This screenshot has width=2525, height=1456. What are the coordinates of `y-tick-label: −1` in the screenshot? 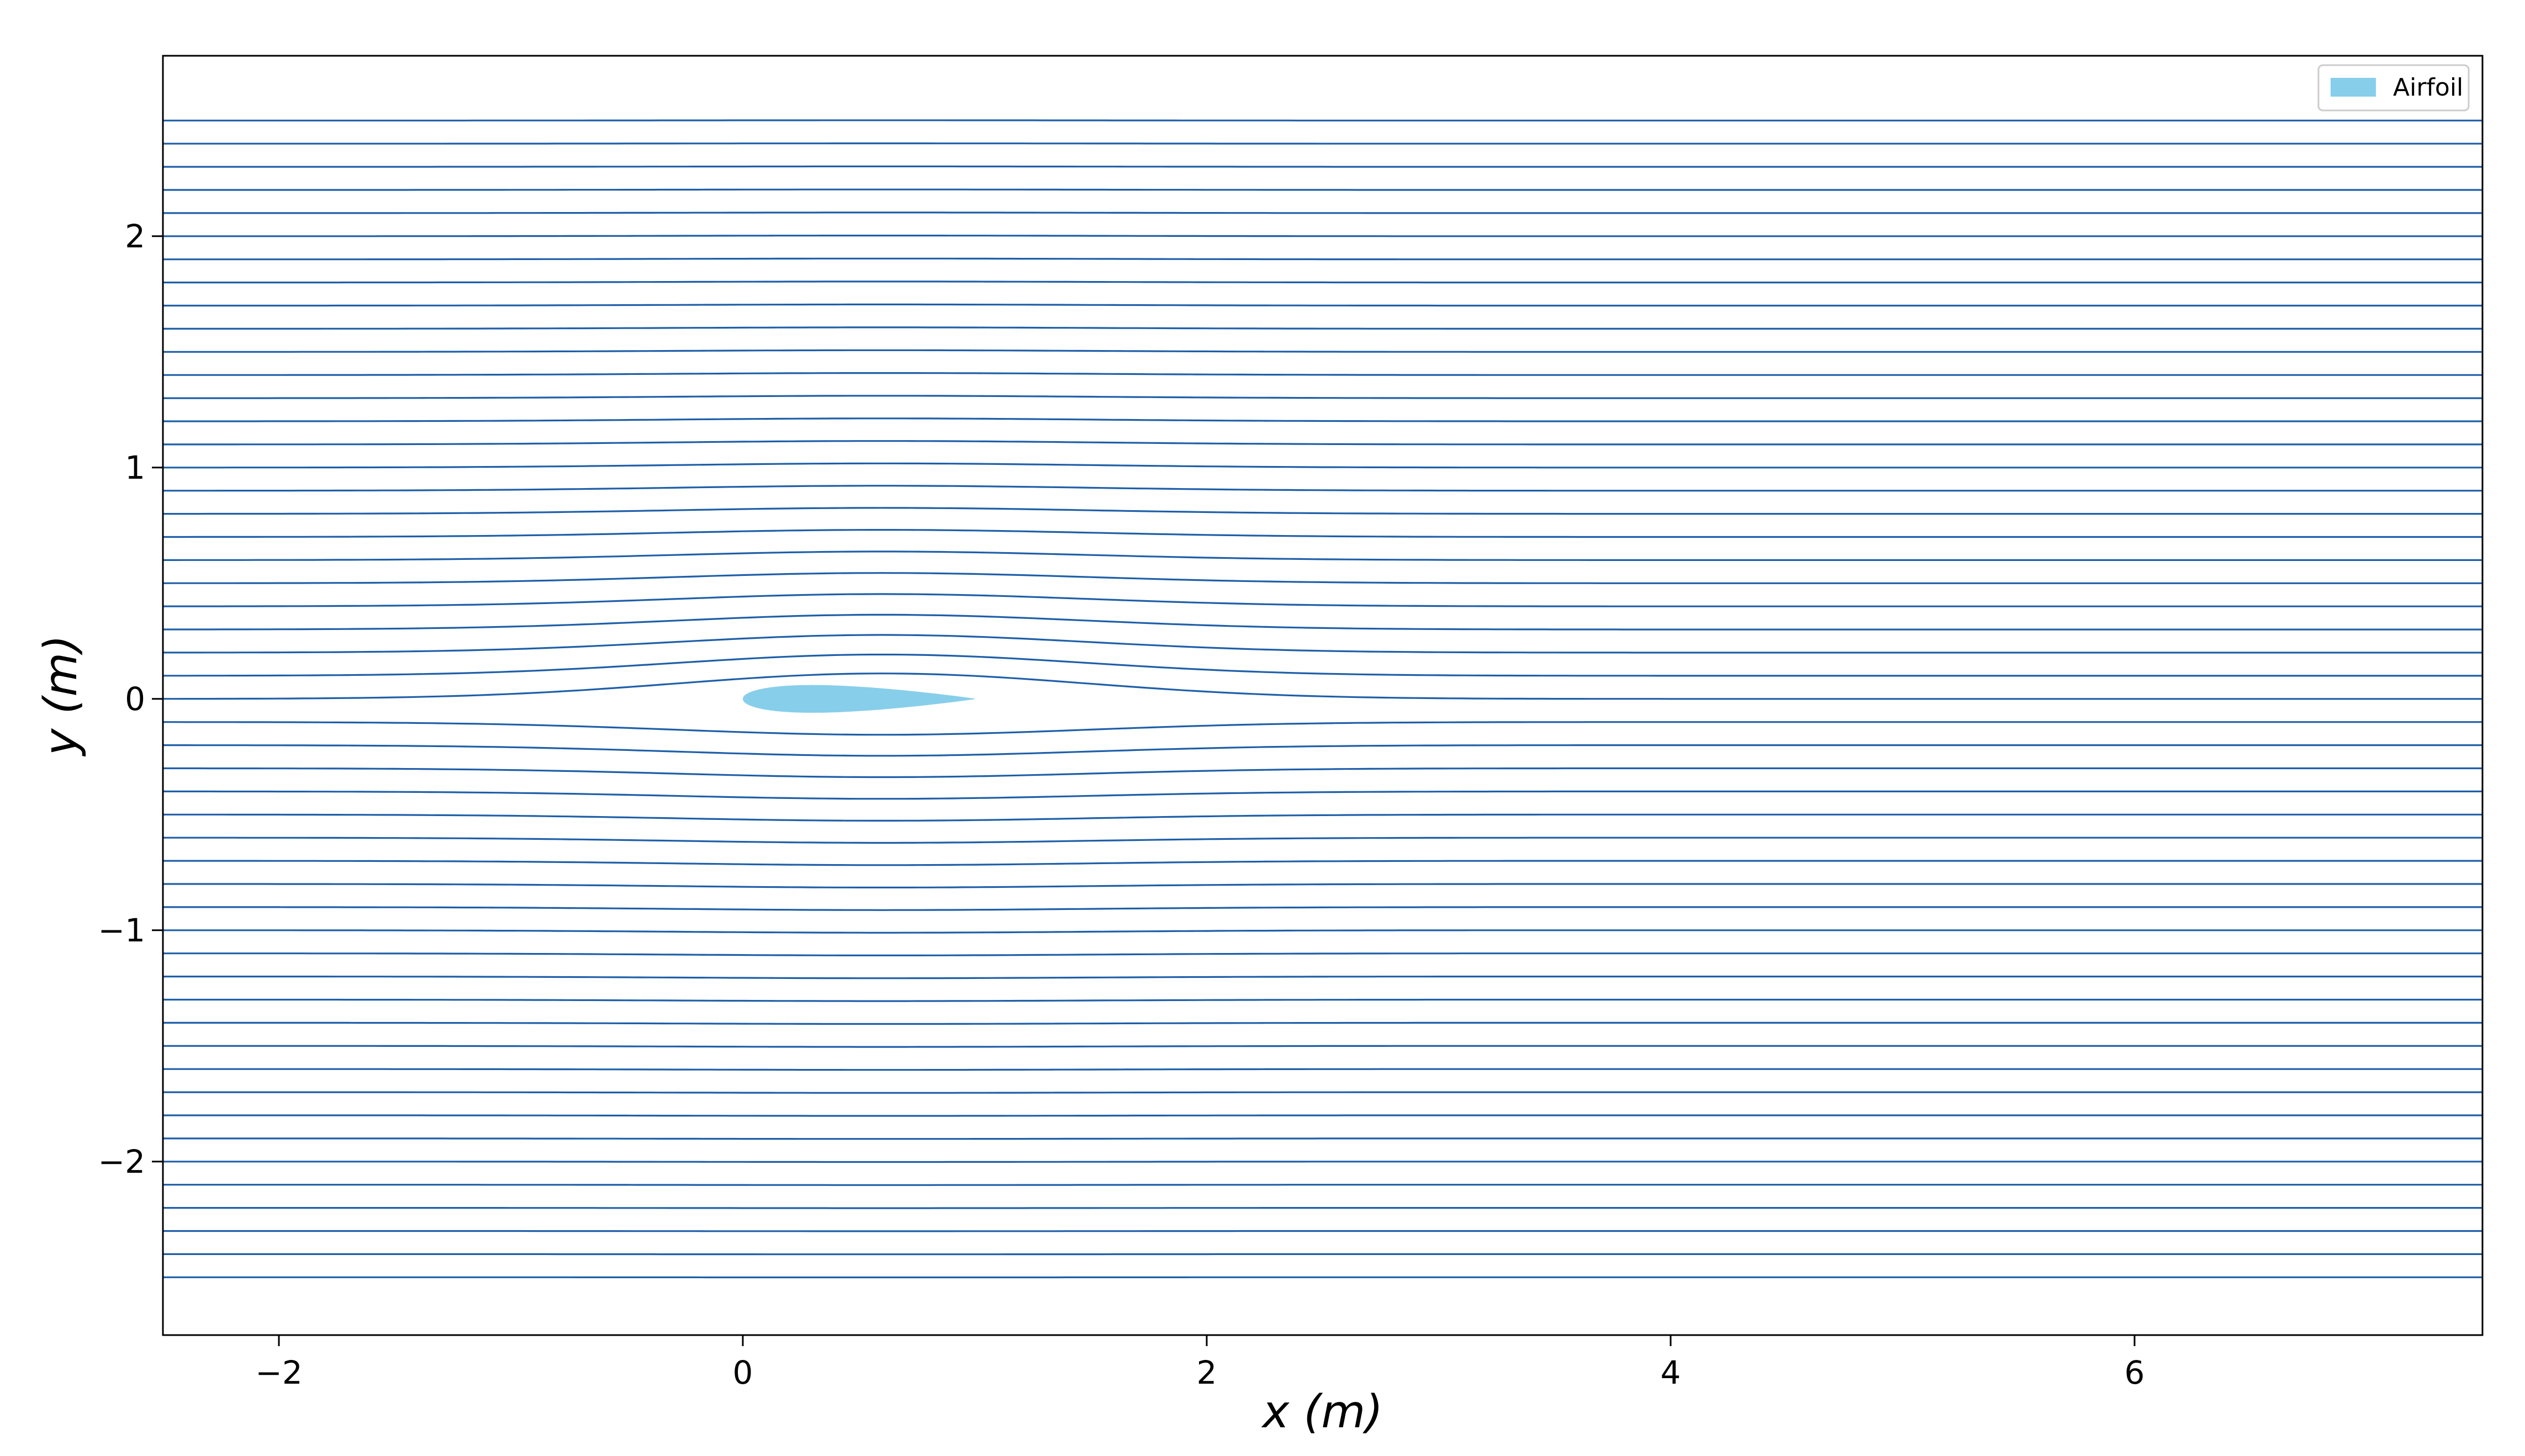 It's located at (122, 930).